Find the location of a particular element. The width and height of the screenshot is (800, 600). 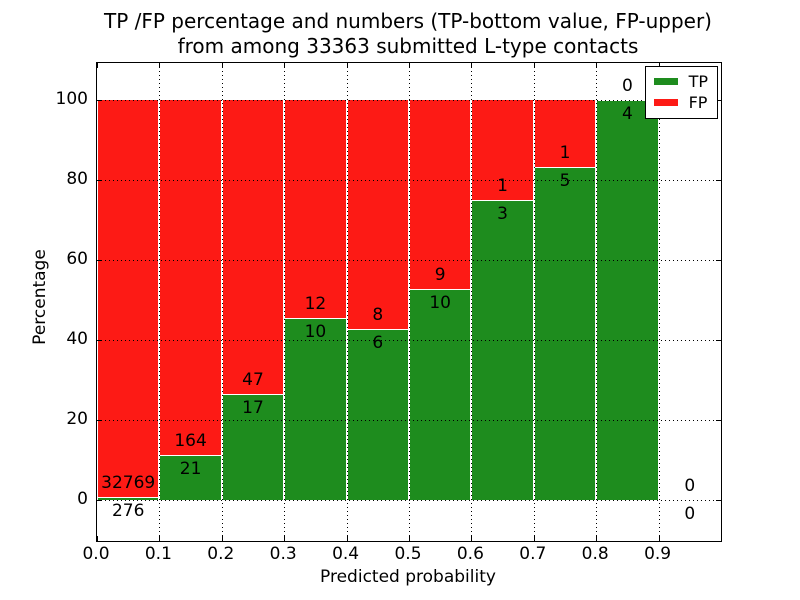

tp-count-label: 4 is located at coordinates (627, 114).